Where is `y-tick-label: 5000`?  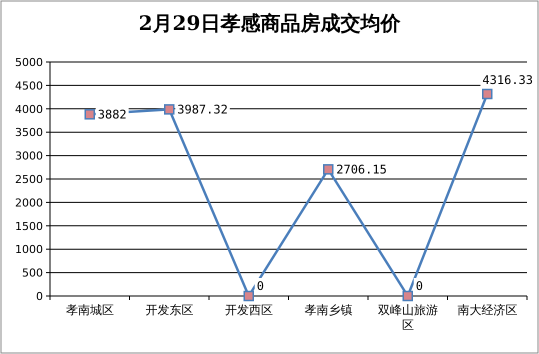 y-tick-label: 5000 is located at coordinates (29, 62).